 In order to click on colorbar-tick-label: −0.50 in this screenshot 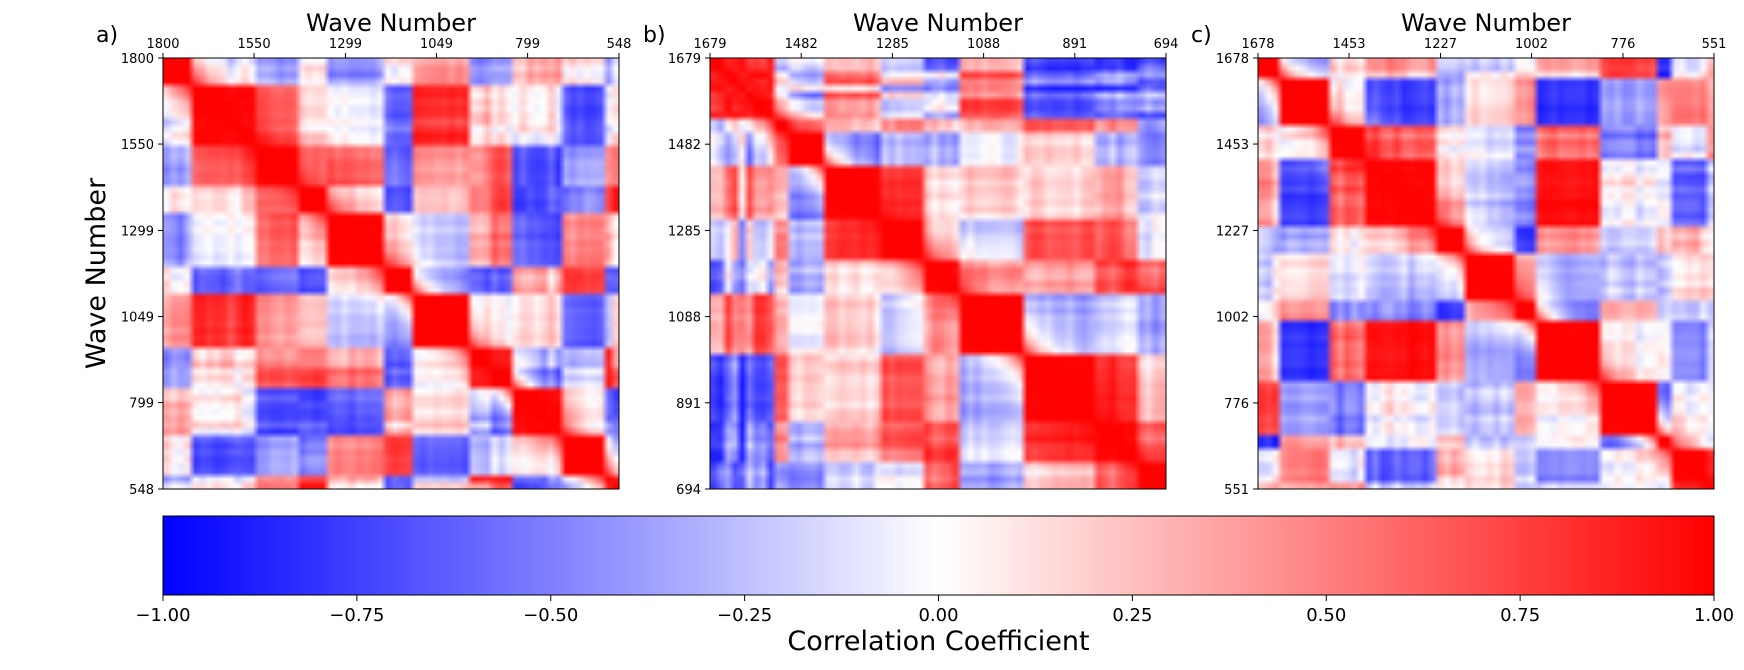, I will do `click(550, 615)`.